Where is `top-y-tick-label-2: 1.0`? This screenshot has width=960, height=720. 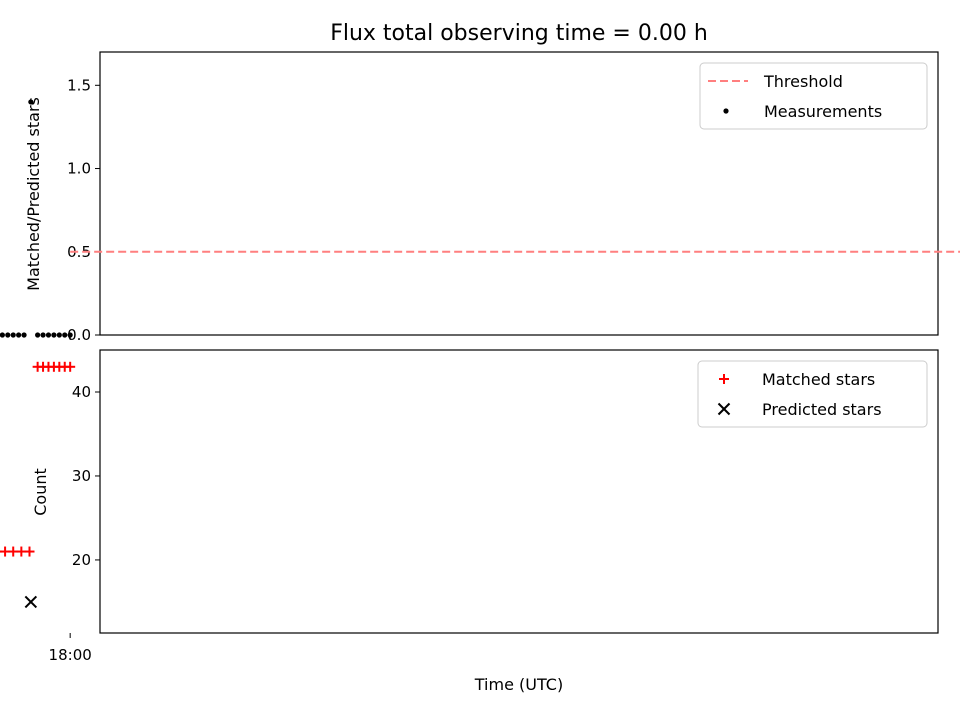
top-y-tick-label-2: 1.0 is located at coordinates (79, 169).